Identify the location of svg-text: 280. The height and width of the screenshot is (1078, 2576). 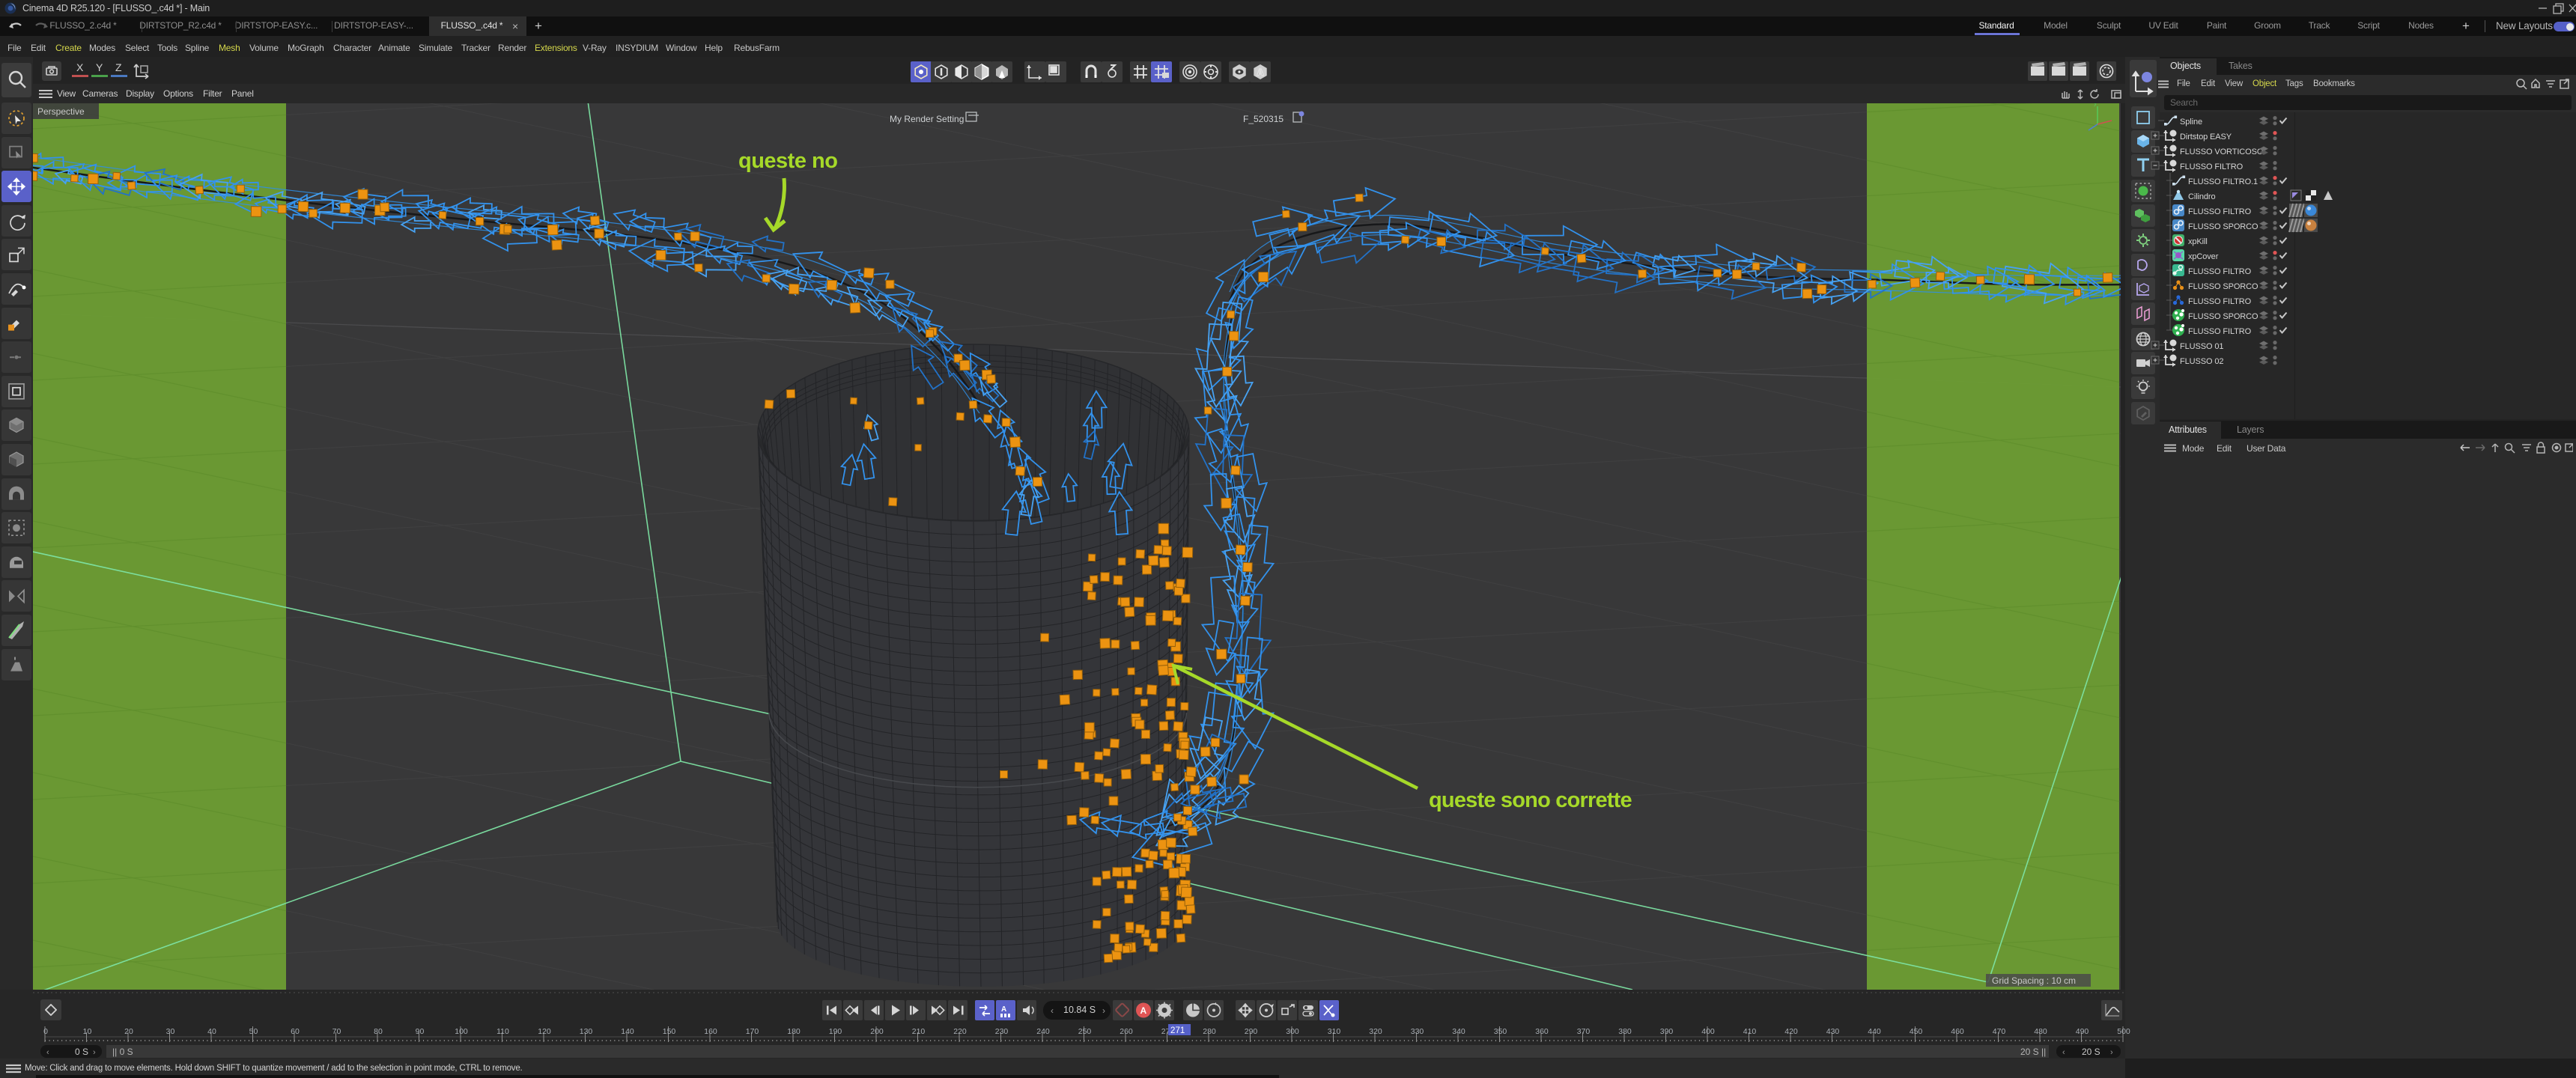
(1209, 1031).